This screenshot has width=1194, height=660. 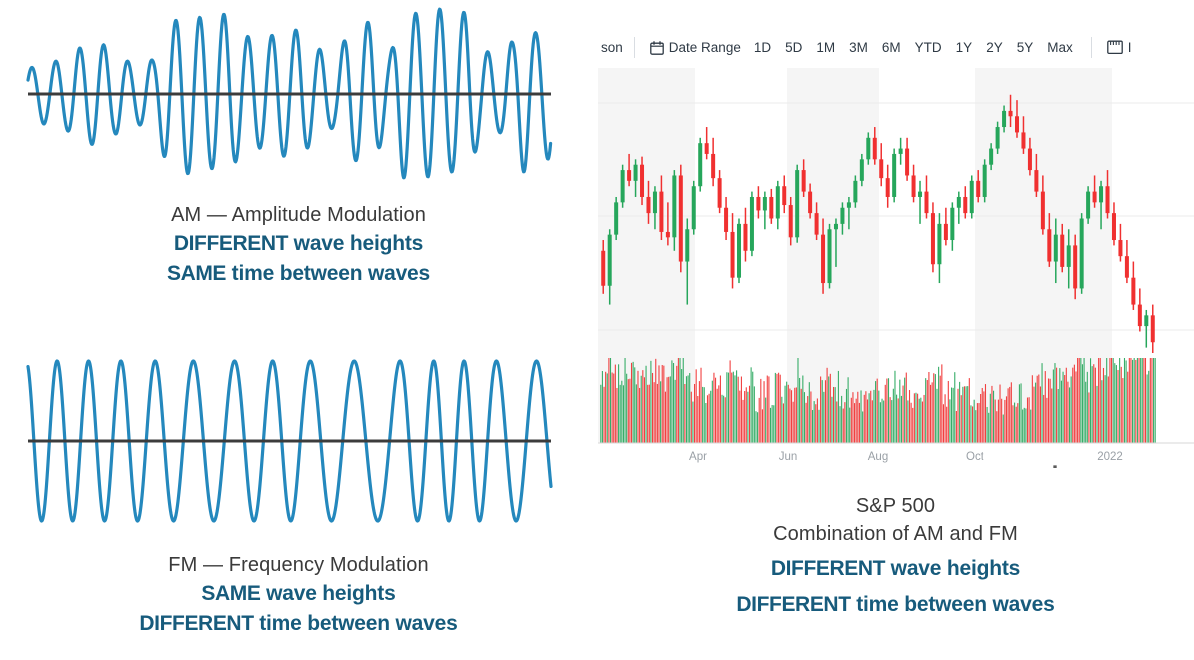 I want to click on am-caption-line-2: SAME time between waves, so click(x=298, y=274).